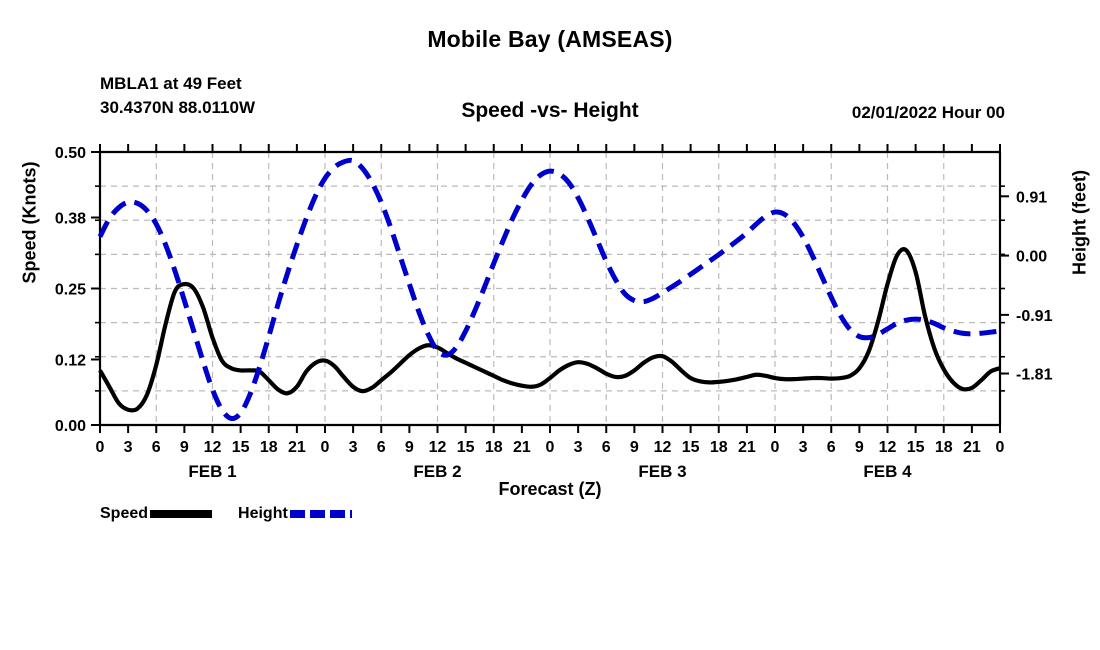  What do you see at coordinates (662, 471) in the screenshot?
I see `x-axis-day-label: FEB 3` at bounding box center [662, 471].